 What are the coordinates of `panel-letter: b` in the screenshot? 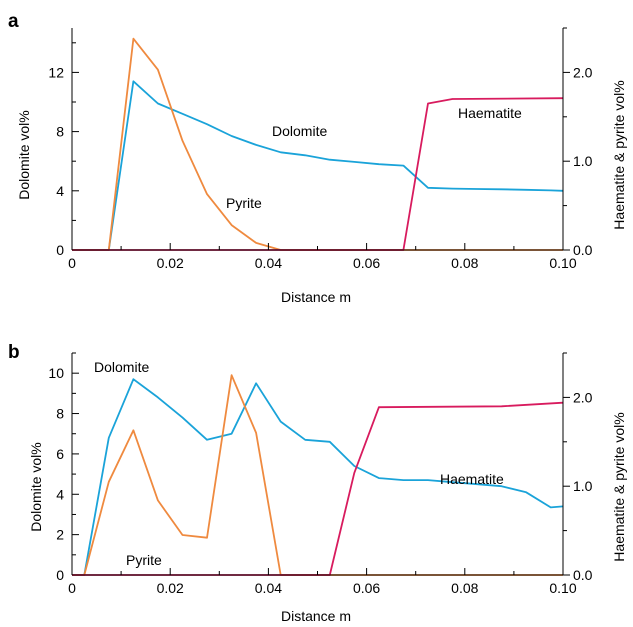 It's located at (14, 352).